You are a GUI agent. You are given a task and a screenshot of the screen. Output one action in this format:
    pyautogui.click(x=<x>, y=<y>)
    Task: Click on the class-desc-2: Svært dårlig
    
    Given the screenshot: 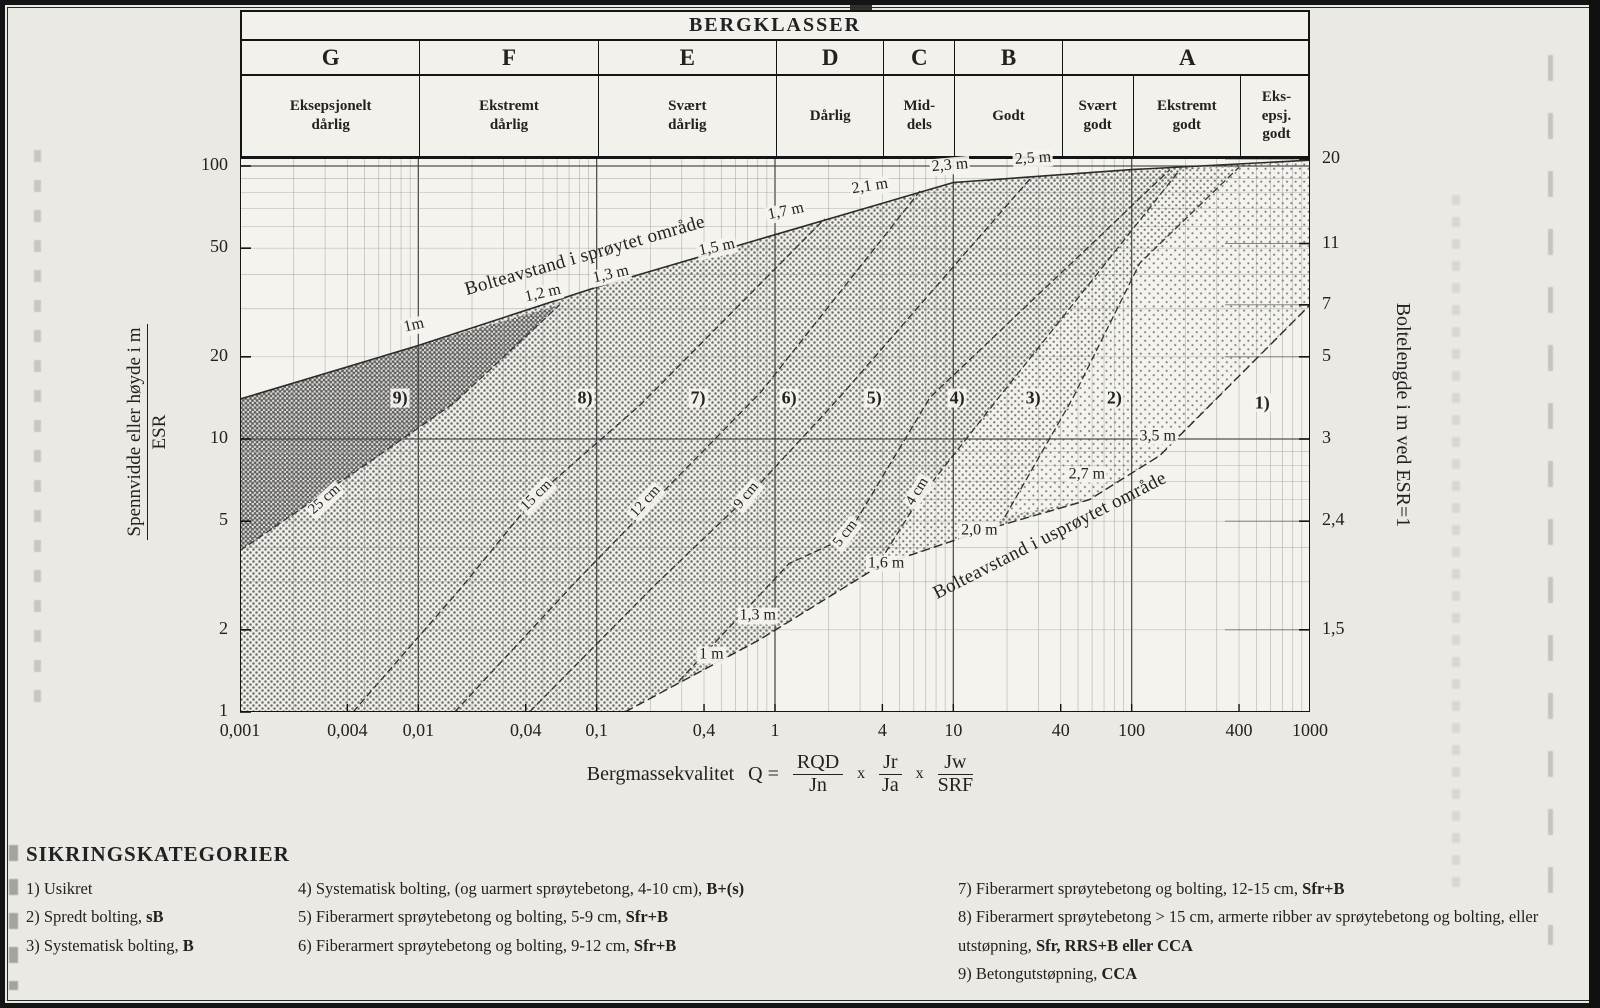 What is the action you would take?
    pyautogui.click(x=688, y=116)
    